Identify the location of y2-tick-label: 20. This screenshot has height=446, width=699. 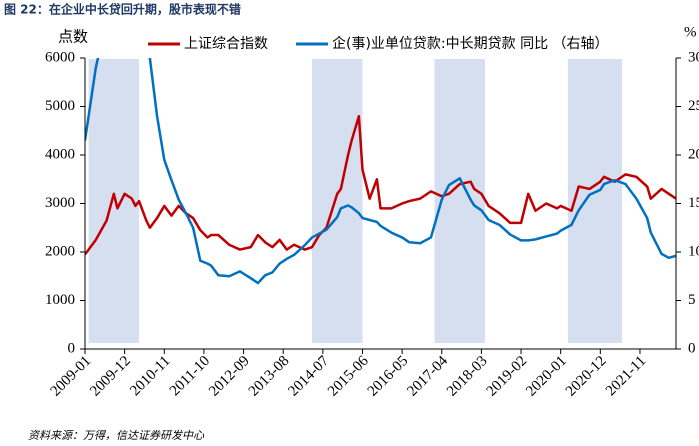
(693, 154).